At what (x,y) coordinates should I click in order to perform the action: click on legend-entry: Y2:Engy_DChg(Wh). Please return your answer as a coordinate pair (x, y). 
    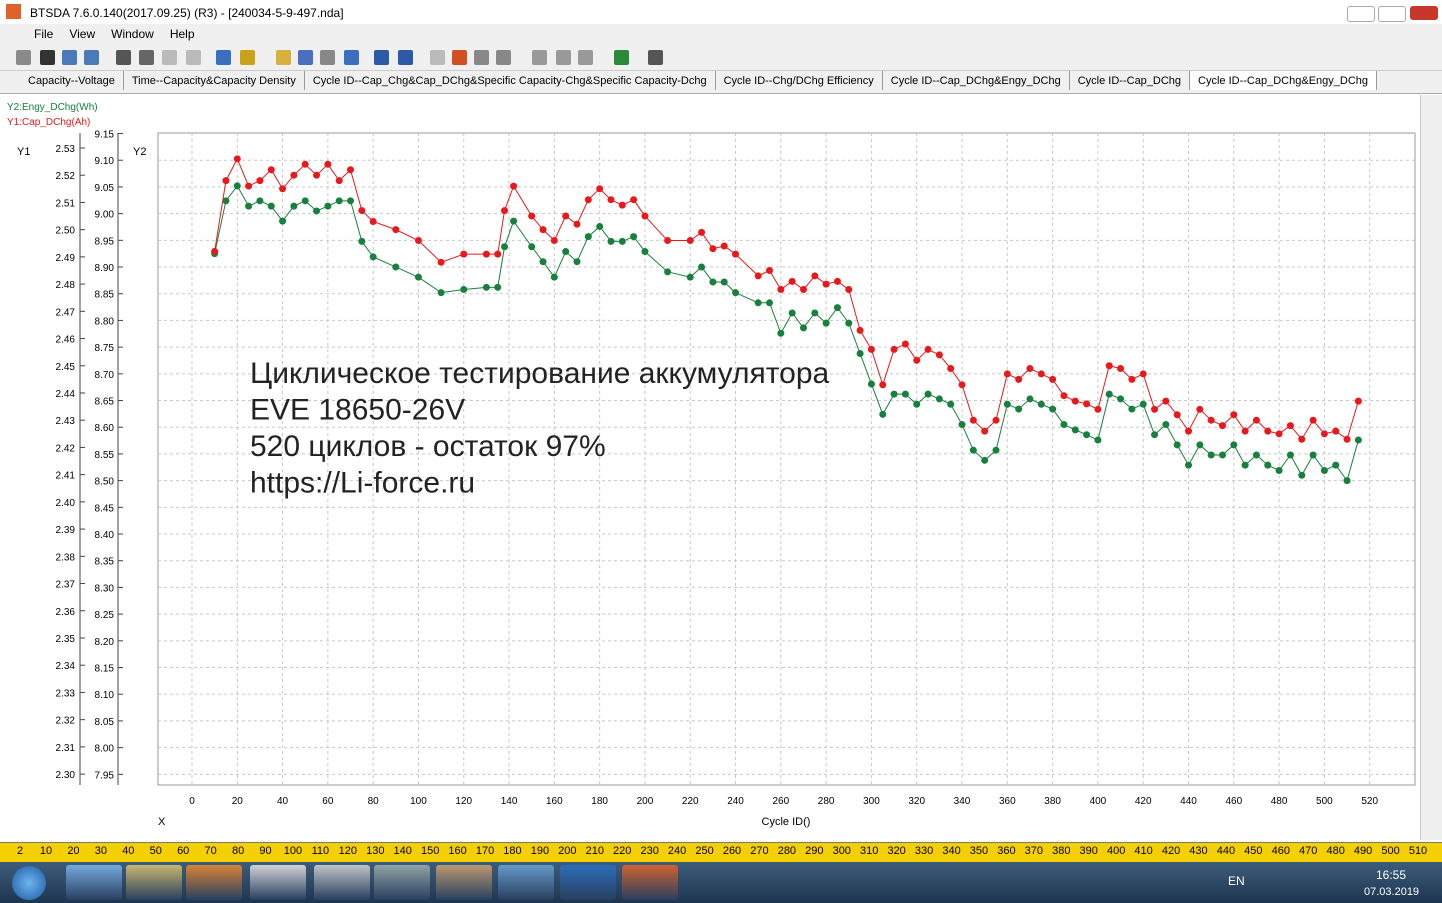
    Looking at the image, I should click on (52, 107).